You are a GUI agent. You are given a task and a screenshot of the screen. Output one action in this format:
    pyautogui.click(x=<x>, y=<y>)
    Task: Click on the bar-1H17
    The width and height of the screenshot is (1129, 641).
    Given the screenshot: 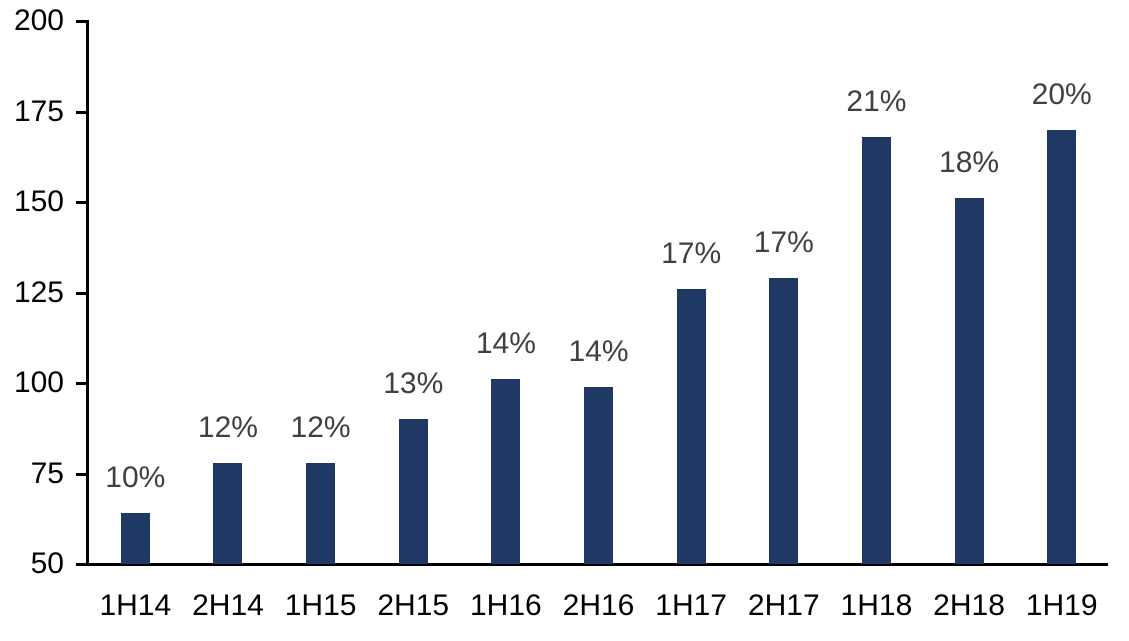 What is the action you would take?
    pyautogui.click(x=691, y=426)
    